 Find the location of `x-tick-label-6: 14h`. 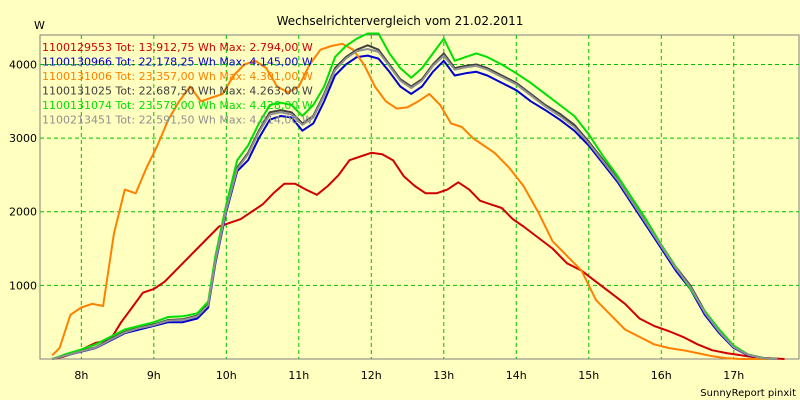

x-tick-label-6: 14h is located at coordinates (516, 375).